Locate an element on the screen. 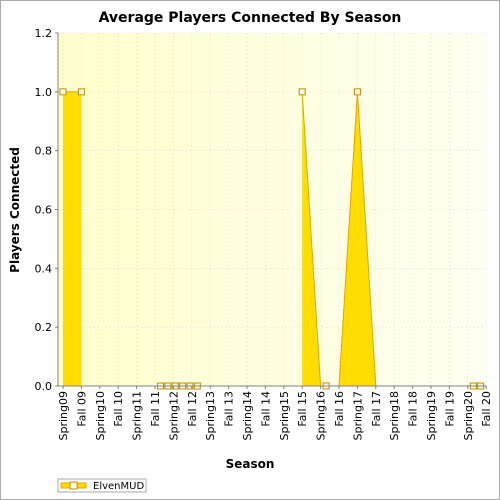 This screenshot has width=500, height=500. x-tick-label: Fall 11 is located at coordinates (155, 409).